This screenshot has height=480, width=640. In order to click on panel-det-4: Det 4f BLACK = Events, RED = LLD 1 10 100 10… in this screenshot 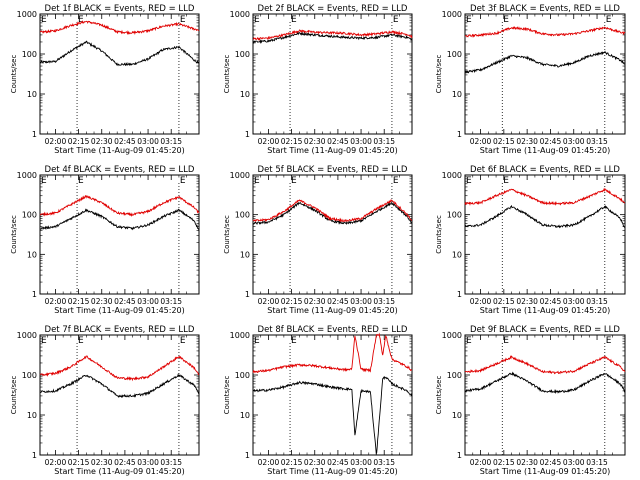, I will do `click(105, 240)`.